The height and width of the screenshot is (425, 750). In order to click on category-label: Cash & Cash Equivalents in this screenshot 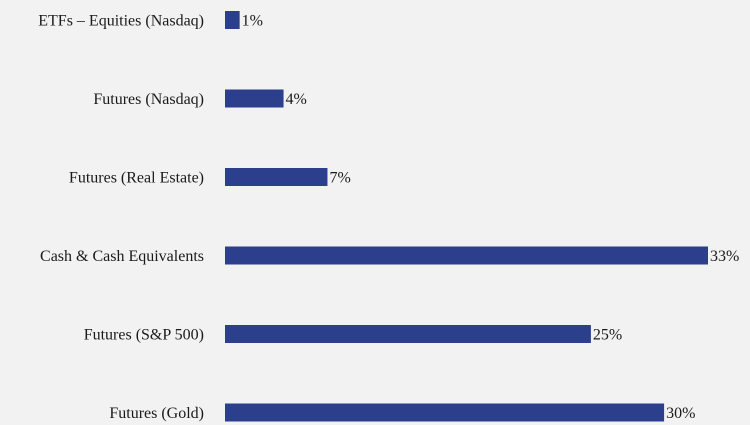, I will do `click(122, 256)`.